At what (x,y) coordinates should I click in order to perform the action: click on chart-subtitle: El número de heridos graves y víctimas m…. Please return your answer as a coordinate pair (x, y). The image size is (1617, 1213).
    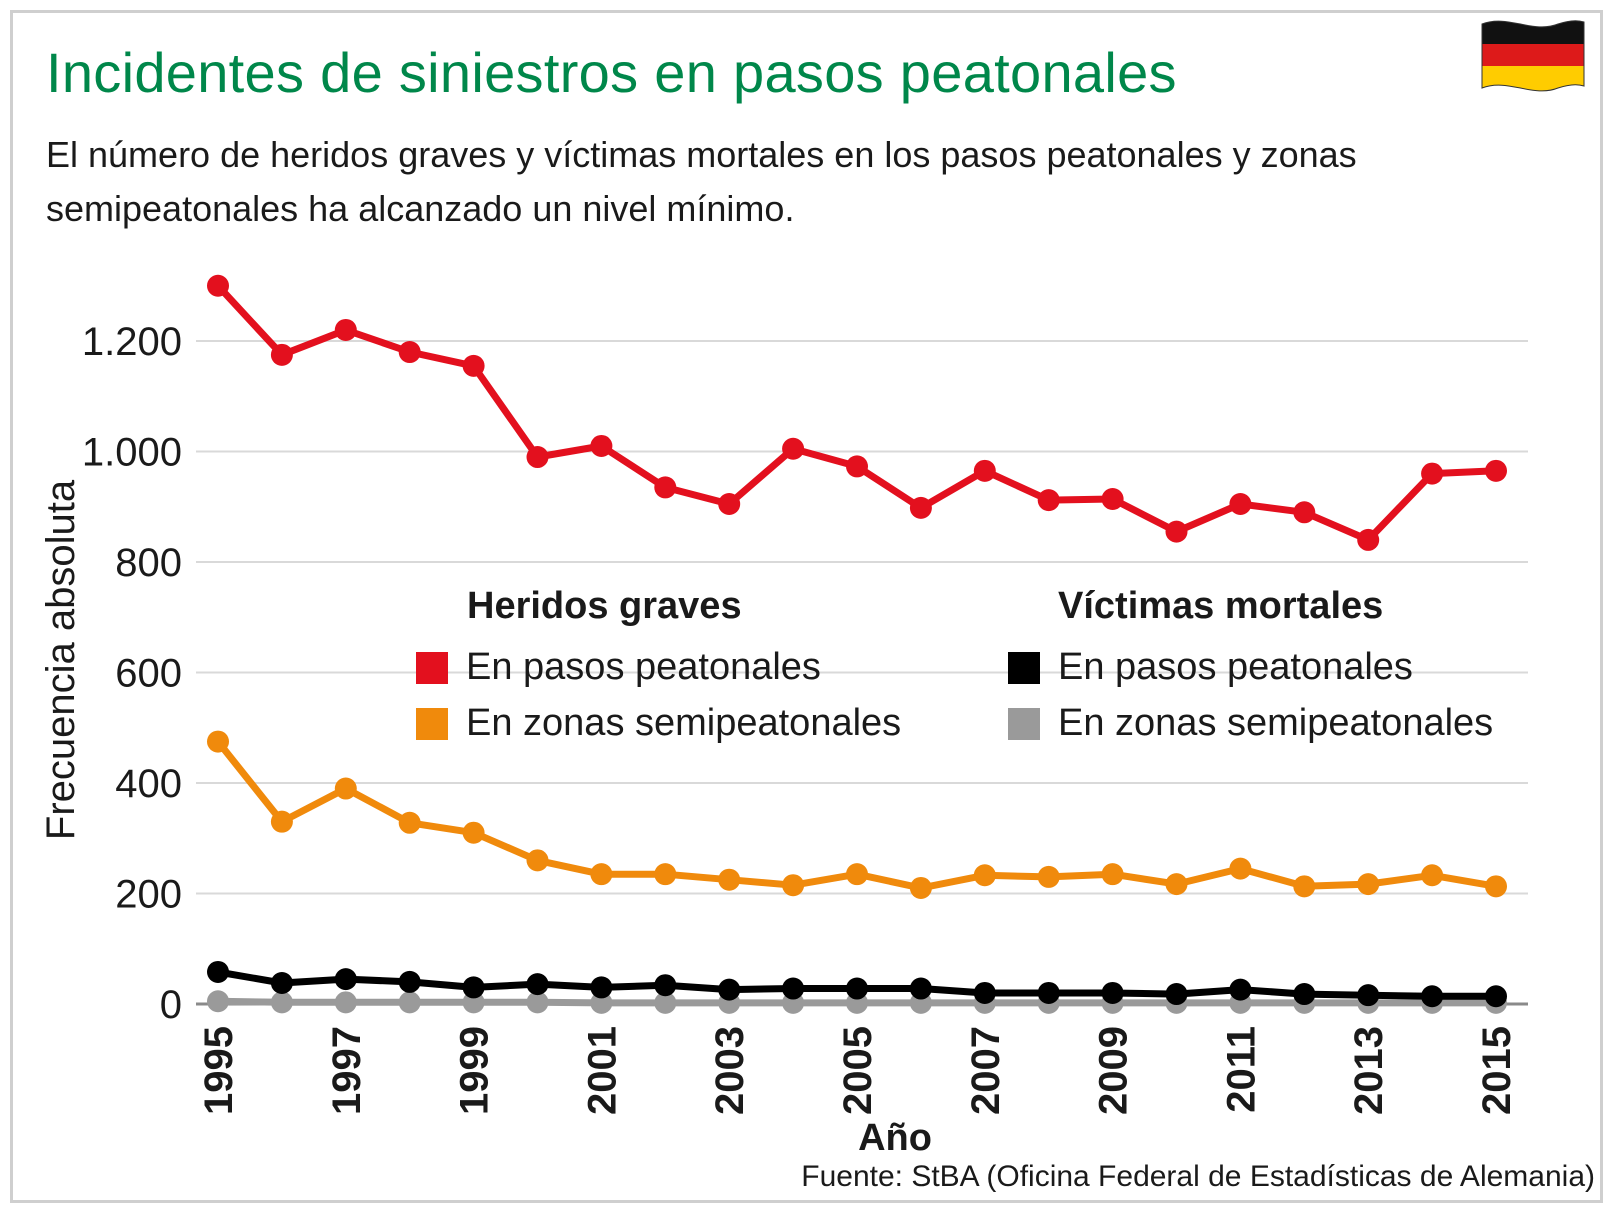
    Looking at the image, I should click on (701, 181).